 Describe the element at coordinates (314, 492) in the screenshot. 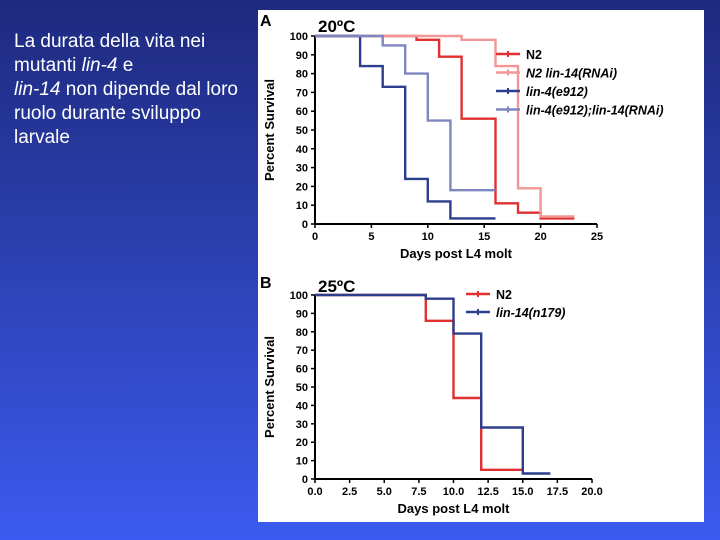

I see `x-tick-label: 0.0` at that location.